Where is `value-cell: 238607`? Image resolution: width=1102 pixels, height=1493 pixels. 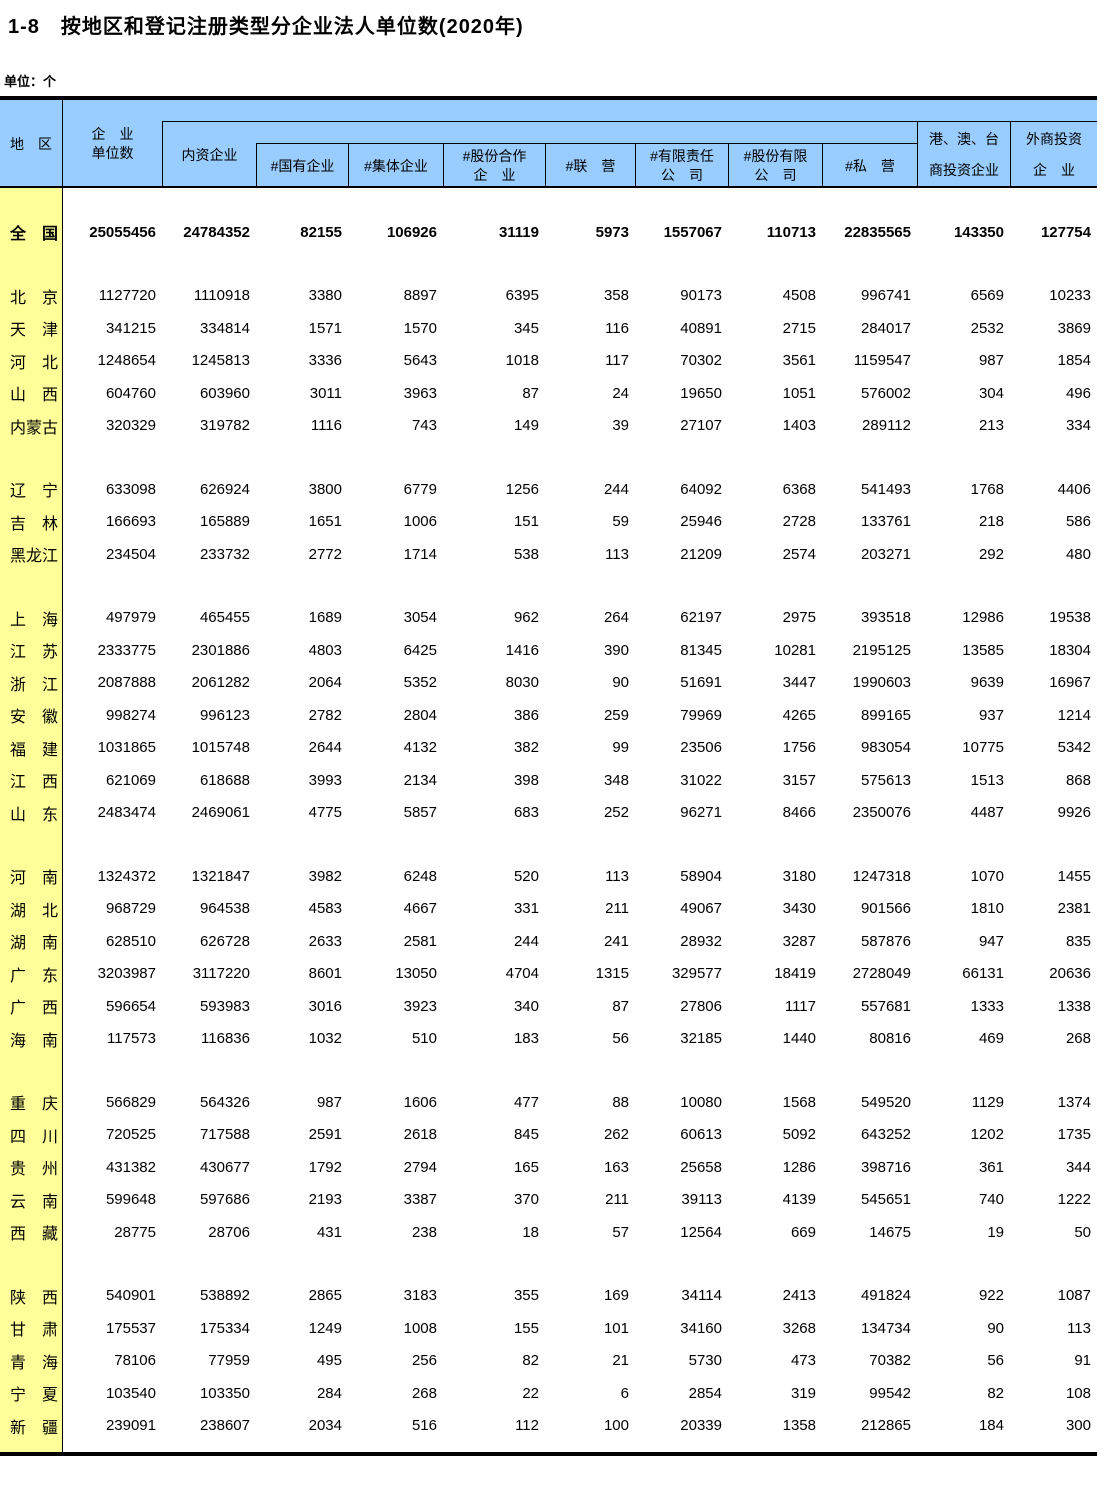
value-cell: 238607 is located at coordinates (224, 1426).